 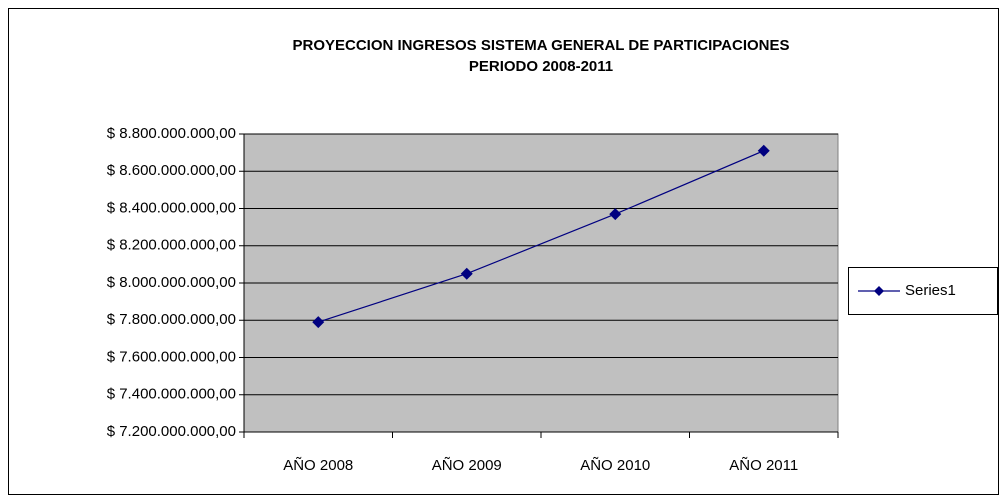 What do you see at coordinates (171, 394) in the screenshot?
I see `y-tick-label: $ 7.400.000.000,00` at bounding box center [171, 394].